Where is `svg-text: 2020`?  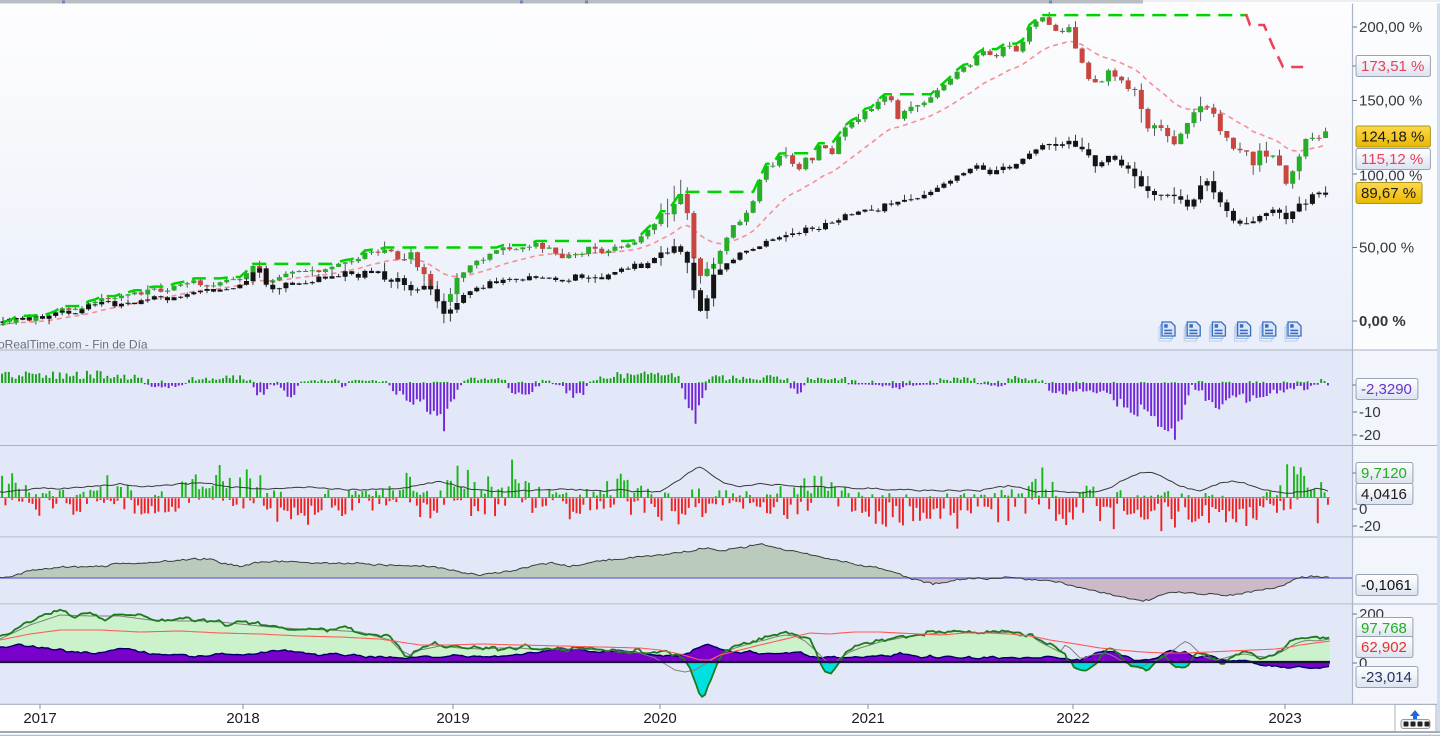 svg-text: 2020 is located at coordinates (659, 718).